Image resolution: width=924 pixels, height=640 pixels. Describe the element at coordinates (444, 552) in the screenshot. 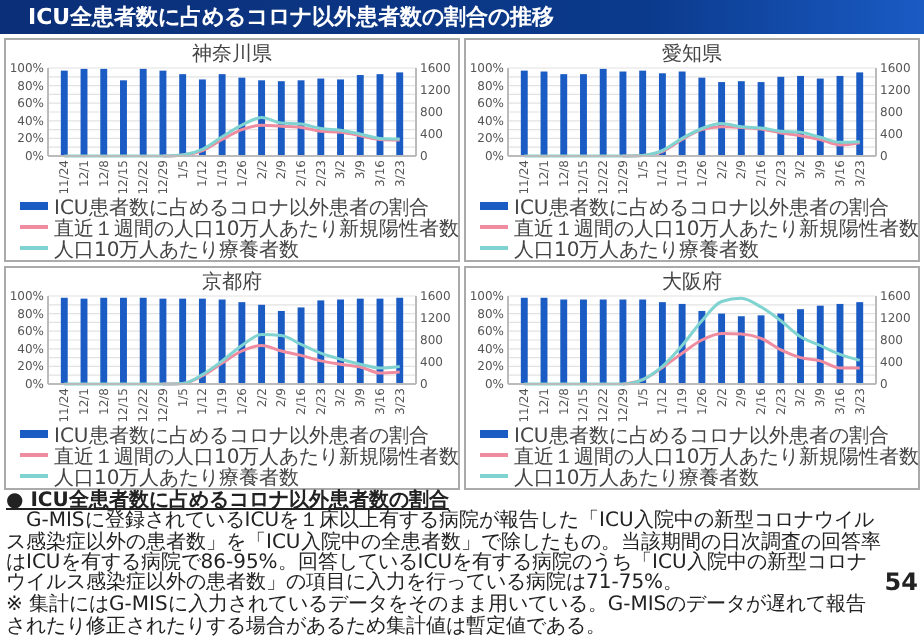

I see `text: G-MISに登録されているICUを１床以上有する病院が報告した「ICU入院中の新型コロナウイルス感染症以外の患者数」を「ICU入院中の全患者数」で除したもの。当該期間の日次調査の回答率はICUを有する病院で86-95%。回答しているICUを有する病院のうち「ICU入院中の新型コロナウイルス感染症以外の患者数」の項目に入力を行っている病院は71-75%。` at that location.